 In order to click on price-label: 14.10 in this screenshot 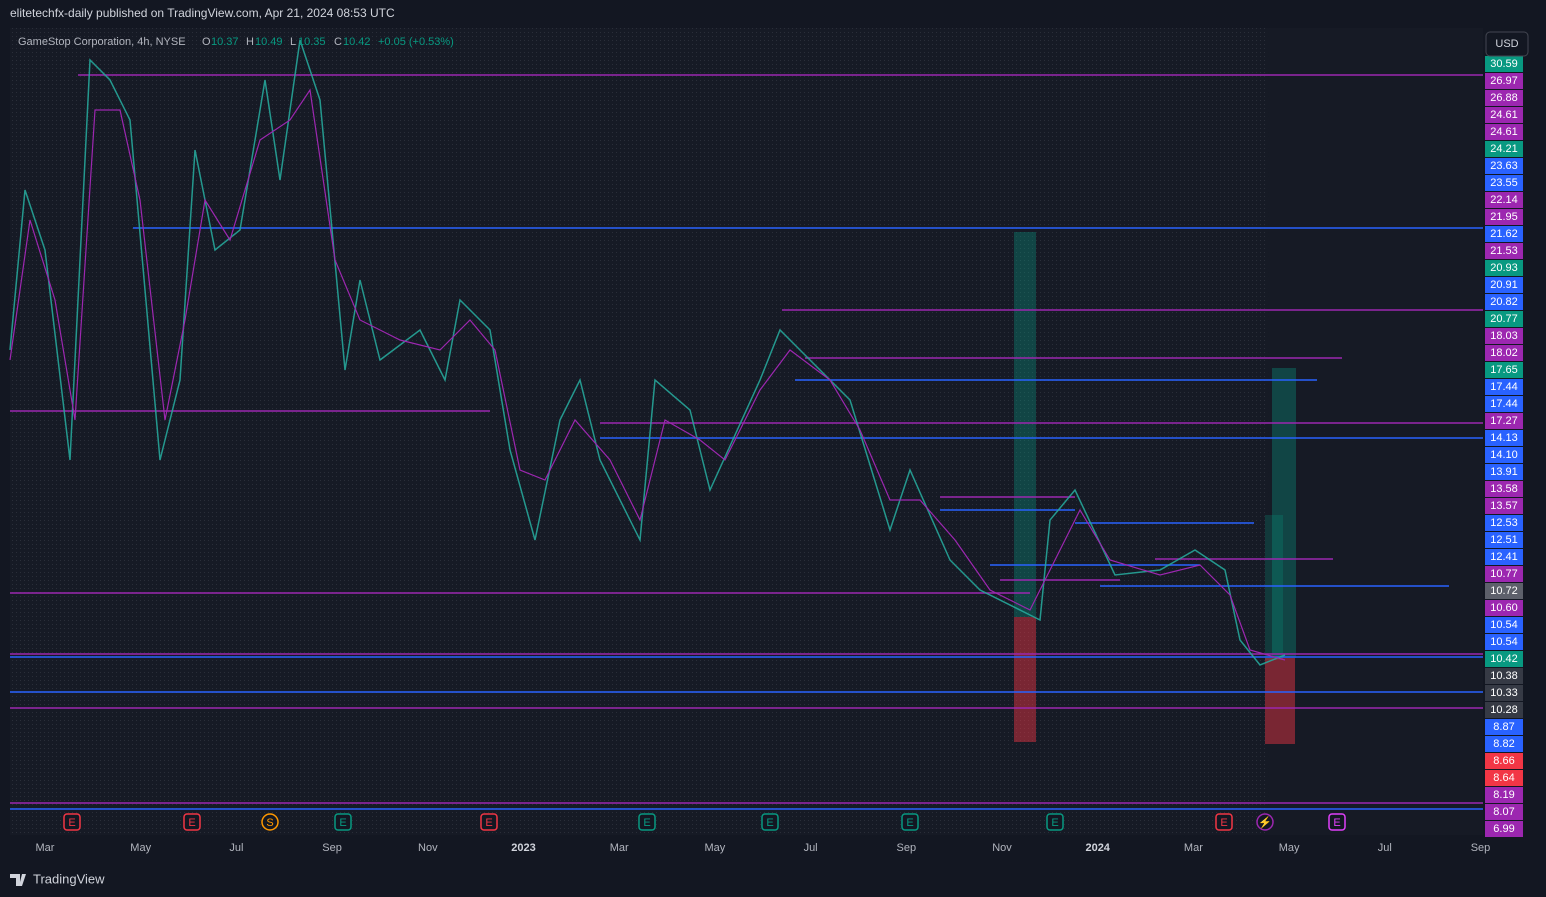, I will do `click(1504, 455)`.